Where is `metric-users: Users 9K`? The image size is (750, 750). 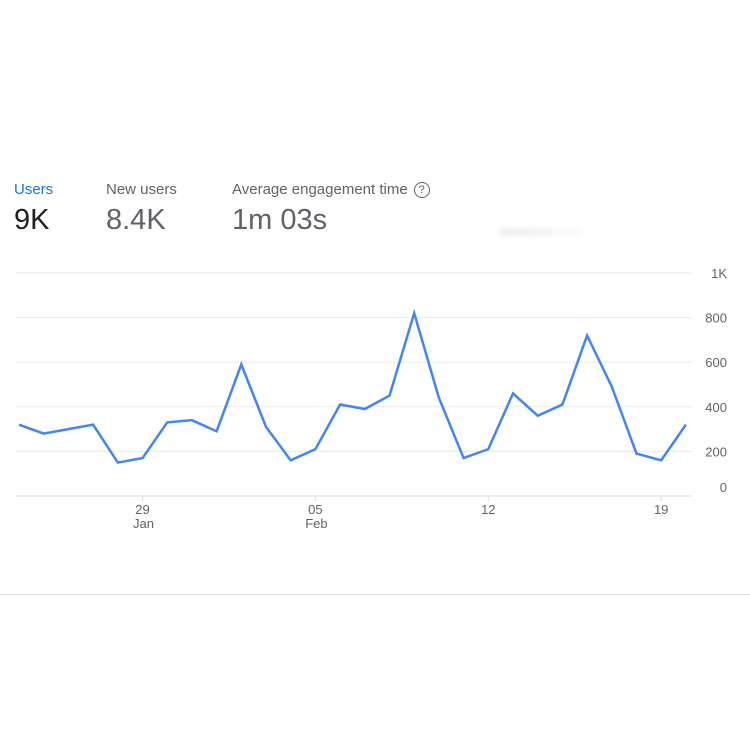 metric-users: Users 9K is located at coordinates (33, 209).